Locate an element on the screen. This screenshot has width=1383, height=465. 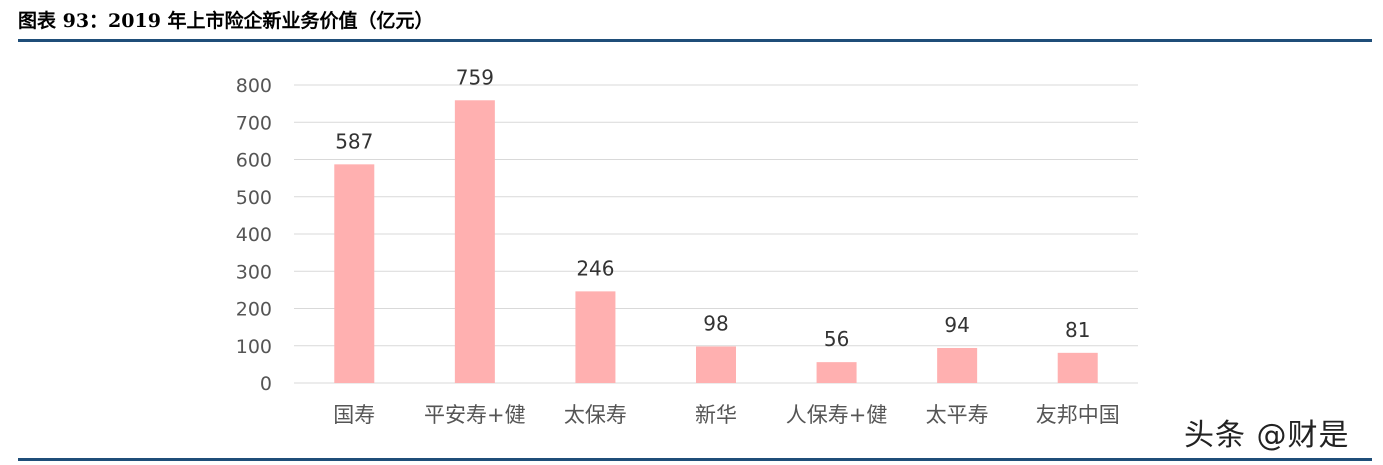
x-tick-label: 平安寿+健 is located at coordinates (475, 415).